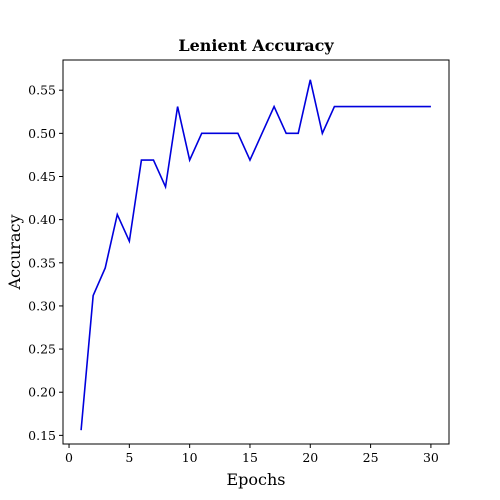 Image resolution: width=500 pixels, height=500 pixels. I want to click on chart-title: Lenient Accuracy, so click(256, 45).